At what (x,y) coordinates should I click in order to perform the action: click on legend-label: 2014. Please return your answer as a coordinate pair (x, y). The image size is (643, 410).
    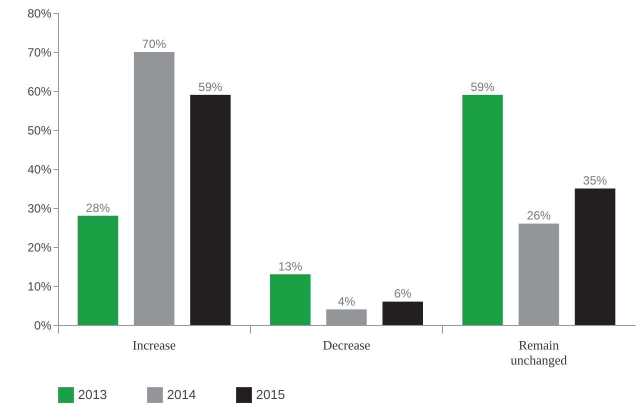
    Looking at the image, I should click on (181, 394).